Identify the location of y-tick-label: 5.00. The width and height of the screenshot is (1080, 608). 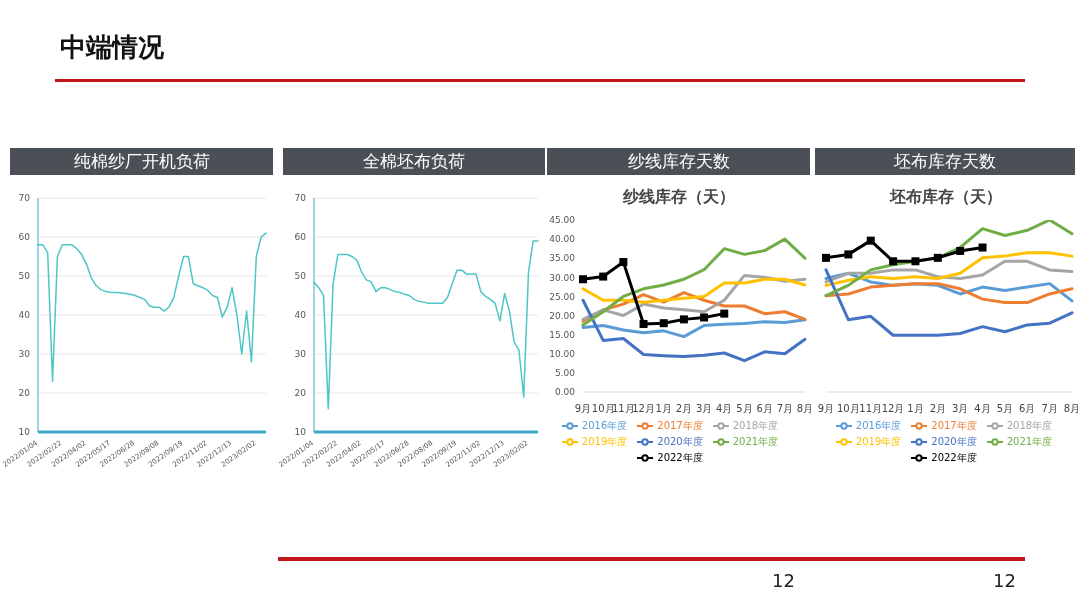
(565, 373).